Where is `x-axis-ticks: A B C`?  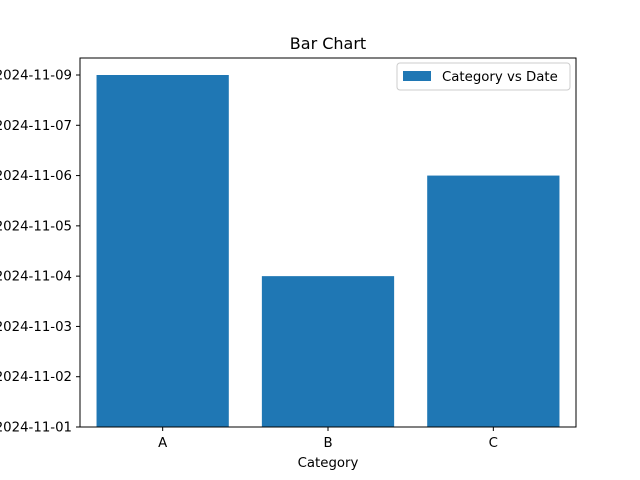 x-axis-ticks: A B C is located at coordinates (328, 439).